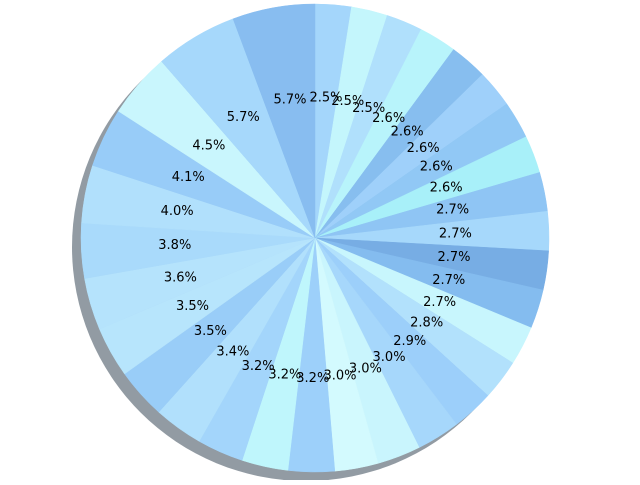  Describe the element at coordinates (290, 99) in the screenshot. I see `pie-slice-label-31: 5.7%` at that location.